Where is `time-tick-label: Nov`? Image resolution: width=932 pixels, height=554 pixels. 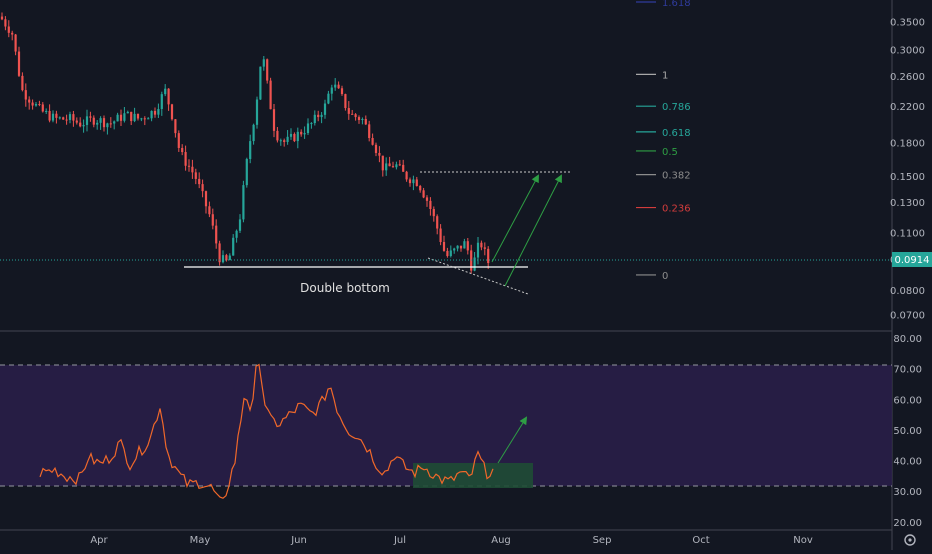
time-tick-label: Nov is located at coordinates (803, 540).